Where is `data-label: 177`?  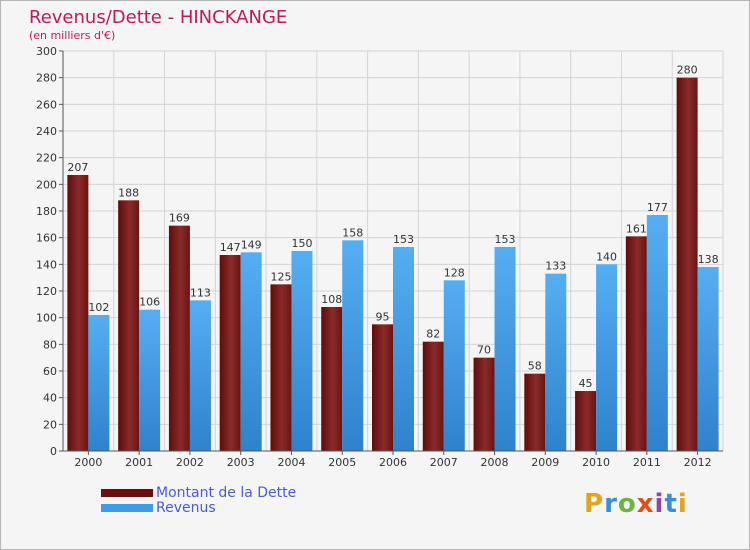
data-label: 177 is located at coordinates (657, 207).